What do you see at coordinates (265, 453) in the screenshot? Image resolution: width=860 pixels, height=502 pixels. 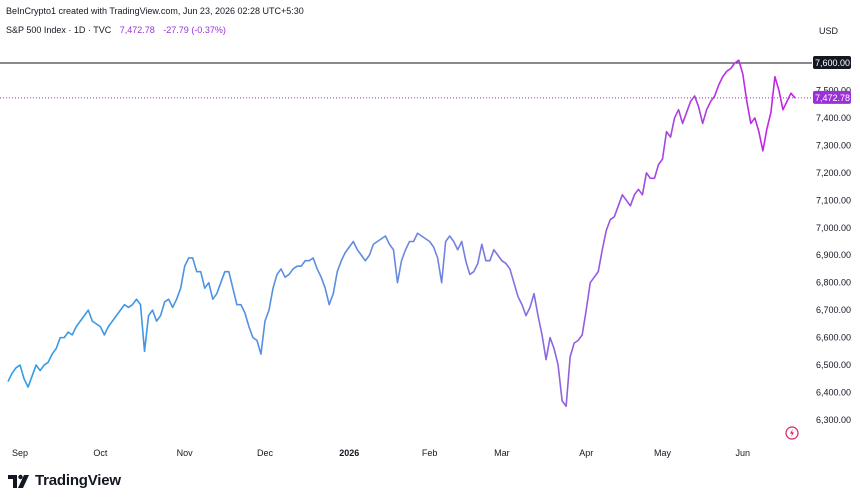 I see `x-tick-label: Dec` at bounding box center [265, 453].